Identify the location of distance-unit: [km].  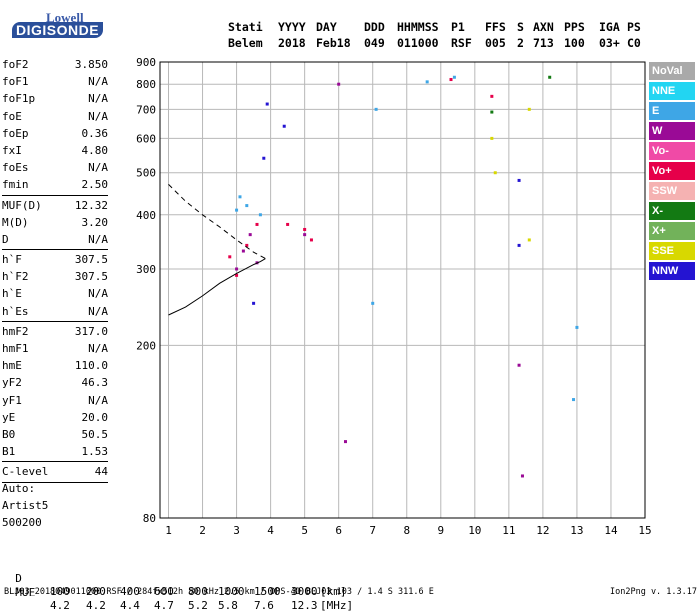
(333, 591).